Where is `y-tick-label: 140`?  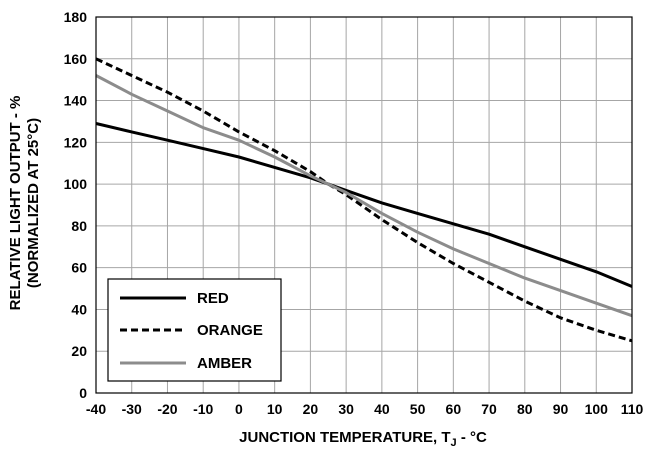 y-tick-label: 140 is located at coordinates (76, 101).